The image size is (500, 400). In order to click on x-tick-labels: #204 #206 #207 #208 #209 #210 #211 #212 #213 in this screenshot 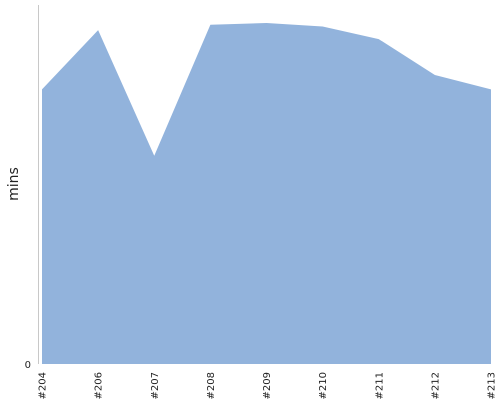, I will do `click(268, 385)`.